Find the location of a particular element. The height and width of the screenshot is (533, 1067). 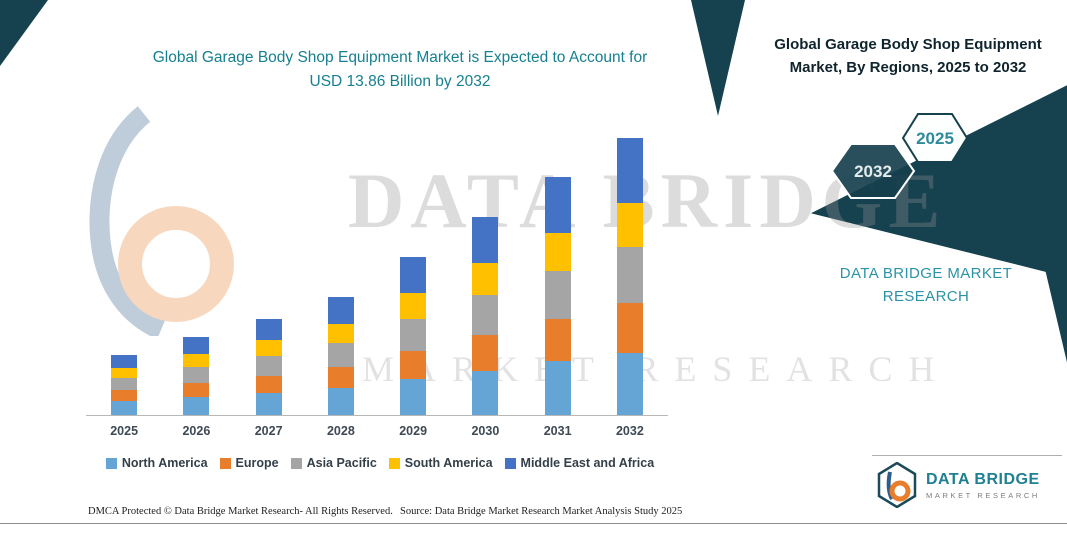

stacked-bar-2031 is located at coordinates (557, 296).